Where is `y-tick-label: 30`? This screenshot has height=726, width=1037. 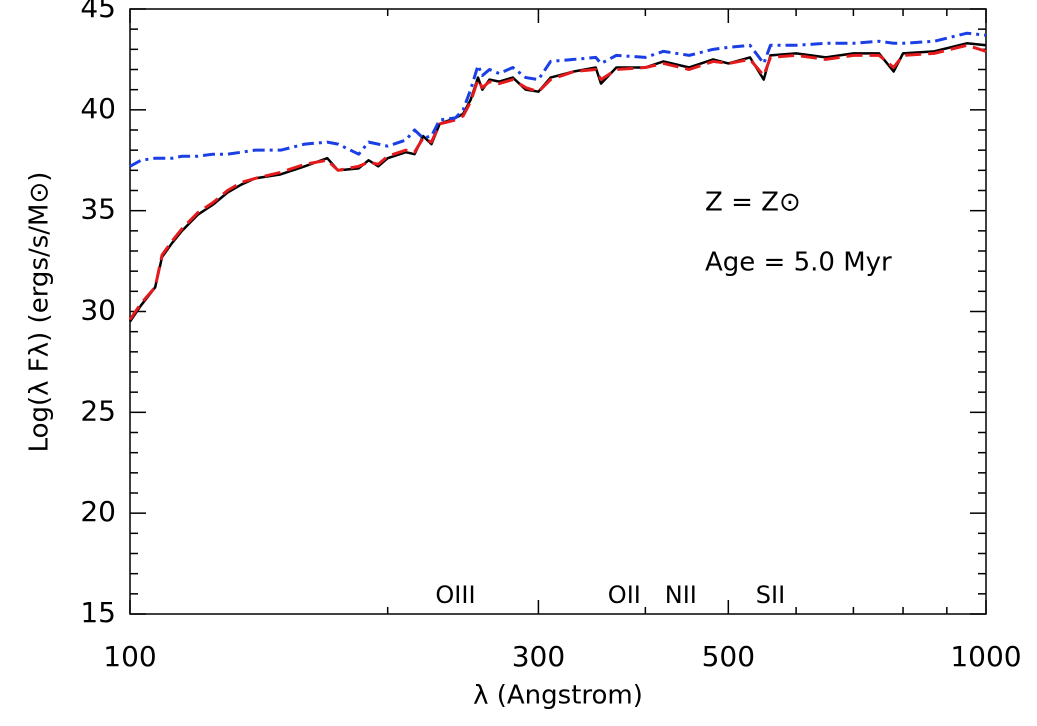 y-tick-label: 30 is located at coordinates (98, 310).